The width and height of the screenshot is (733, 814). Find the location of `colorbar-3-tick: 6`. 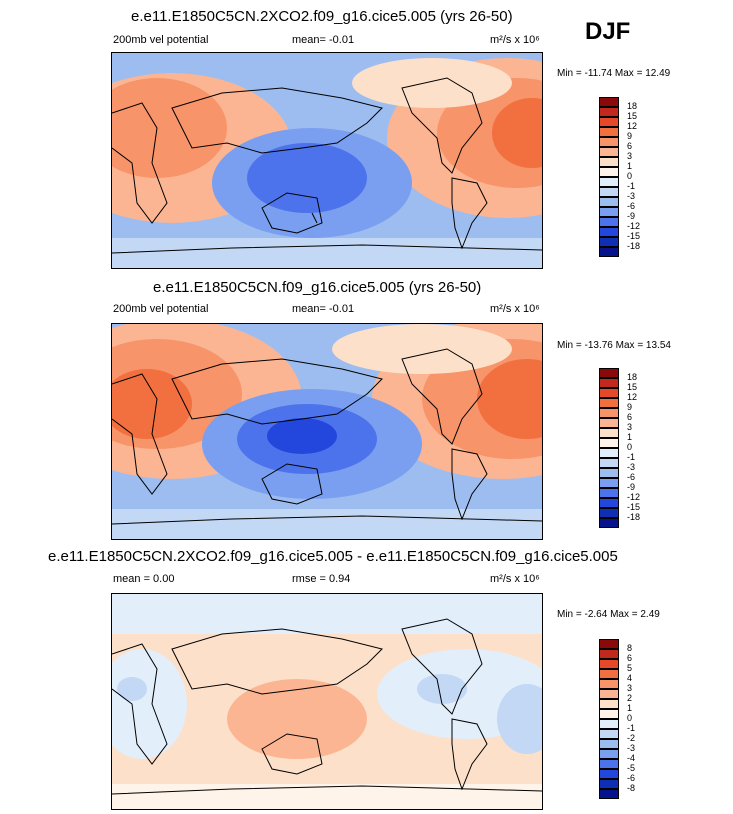

colorbar-3-tick: 6 is located at coordinates (630, 658).